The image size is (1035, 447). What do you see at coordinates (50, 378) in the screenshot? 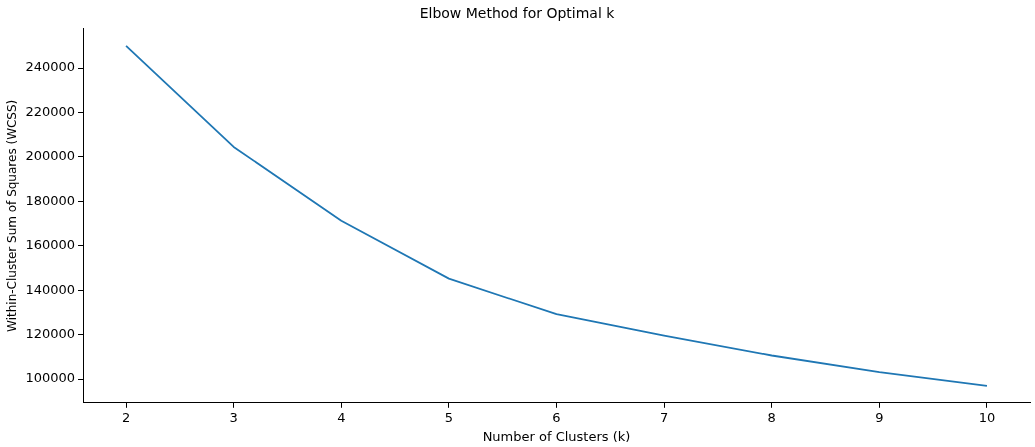
I see `y-tick-label: 100000` at bounding box center [50, 378].